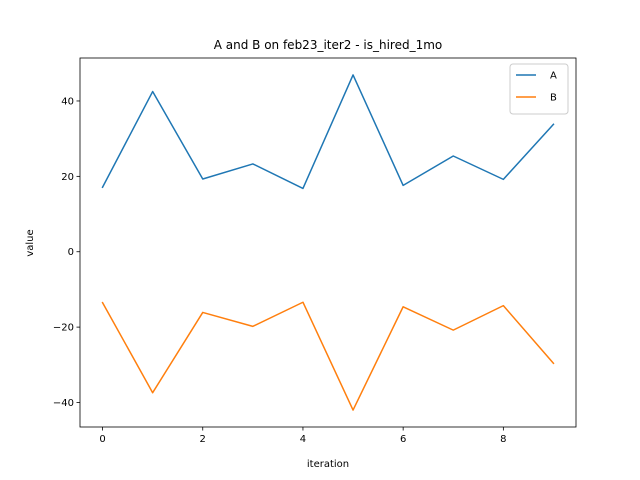 The image size is (640, 480). What do you see at coordinates (67, 177) in the screenshot?
I see `y-tick-label: 20` at bounding box center [67, 177].